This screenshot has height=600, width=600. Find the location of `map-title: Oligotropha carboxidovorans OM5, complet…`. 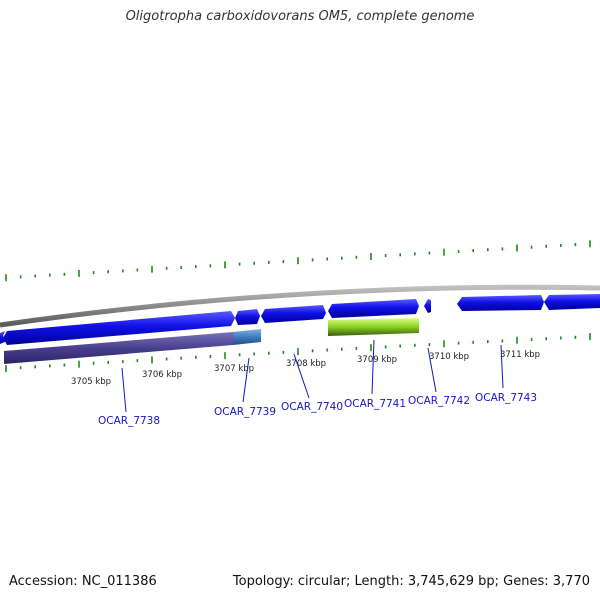

map-title: Oligotropha carboxidovorans OM5, complet… is located at coordinates (300, 16).